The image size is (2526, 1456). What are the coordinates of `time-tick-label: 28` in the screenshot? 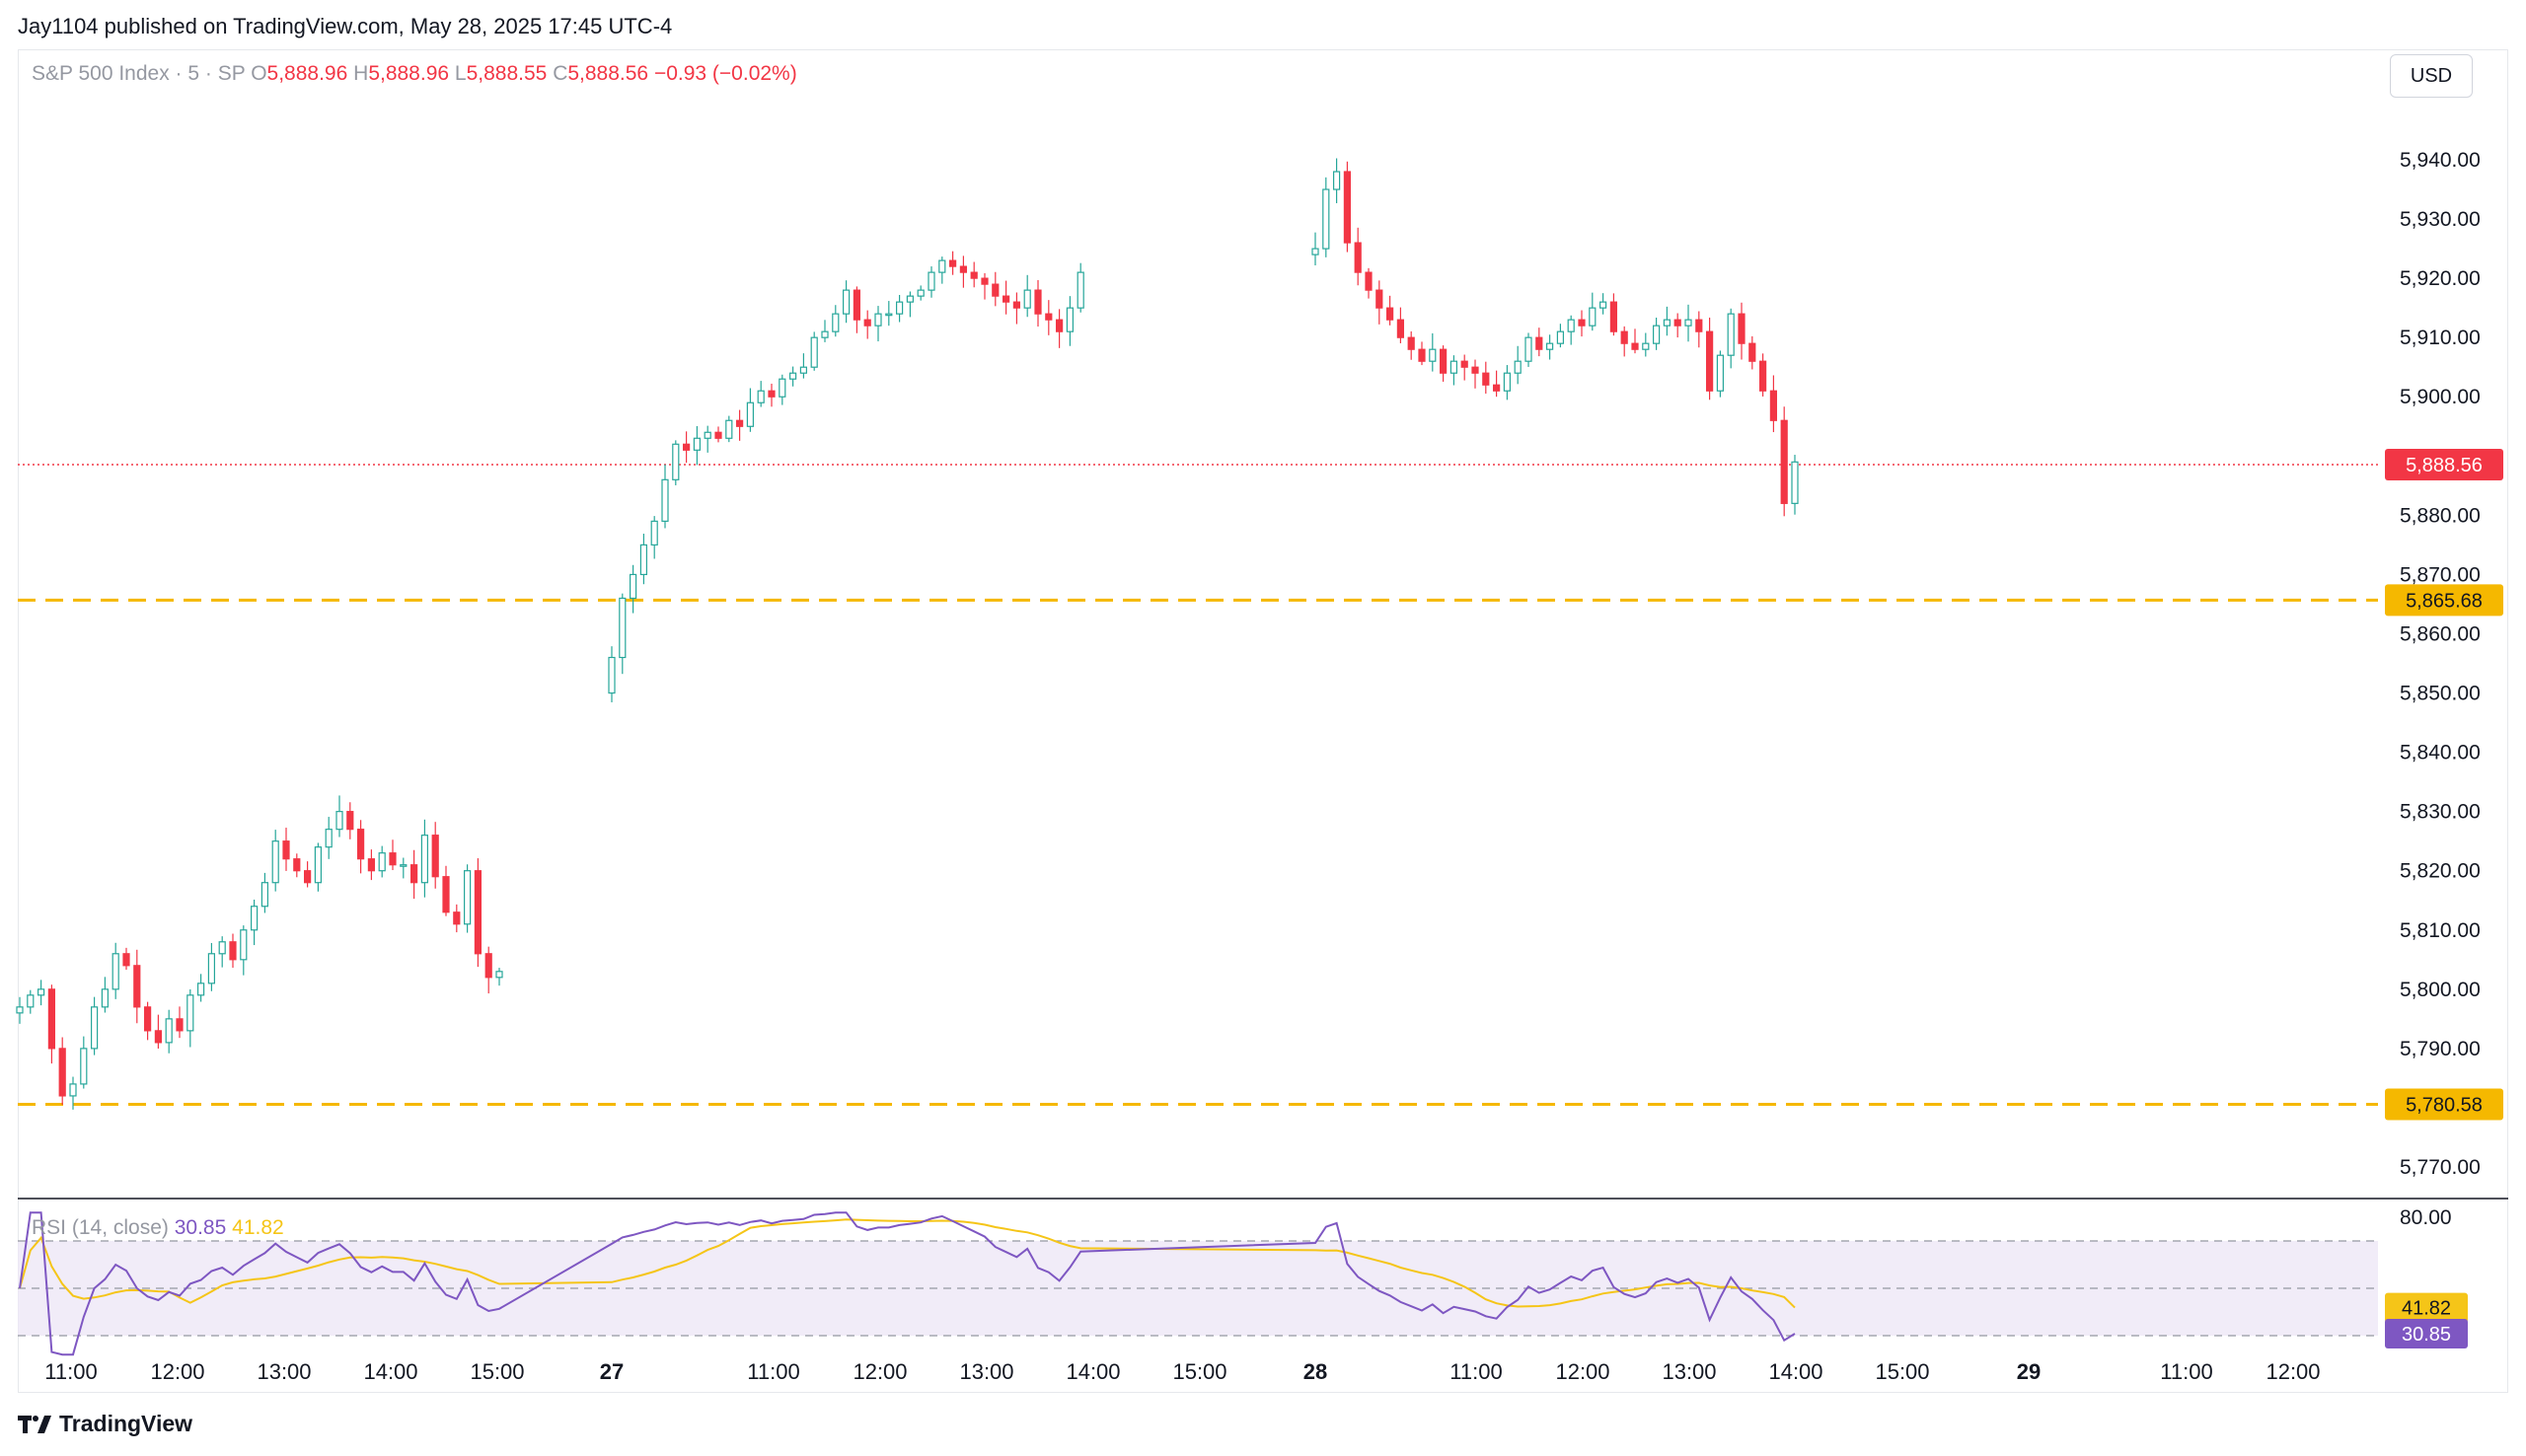 It's located at (1315, 1371).